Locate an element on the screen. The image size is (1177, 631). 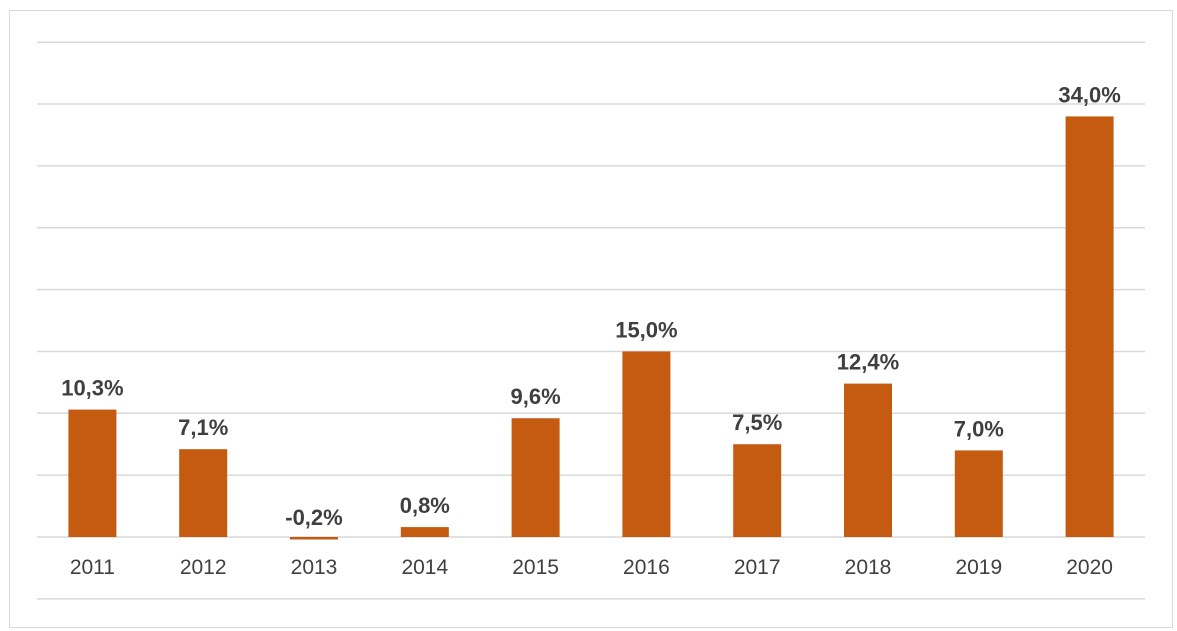
bar-2016 is located at coordinates (646, 444).